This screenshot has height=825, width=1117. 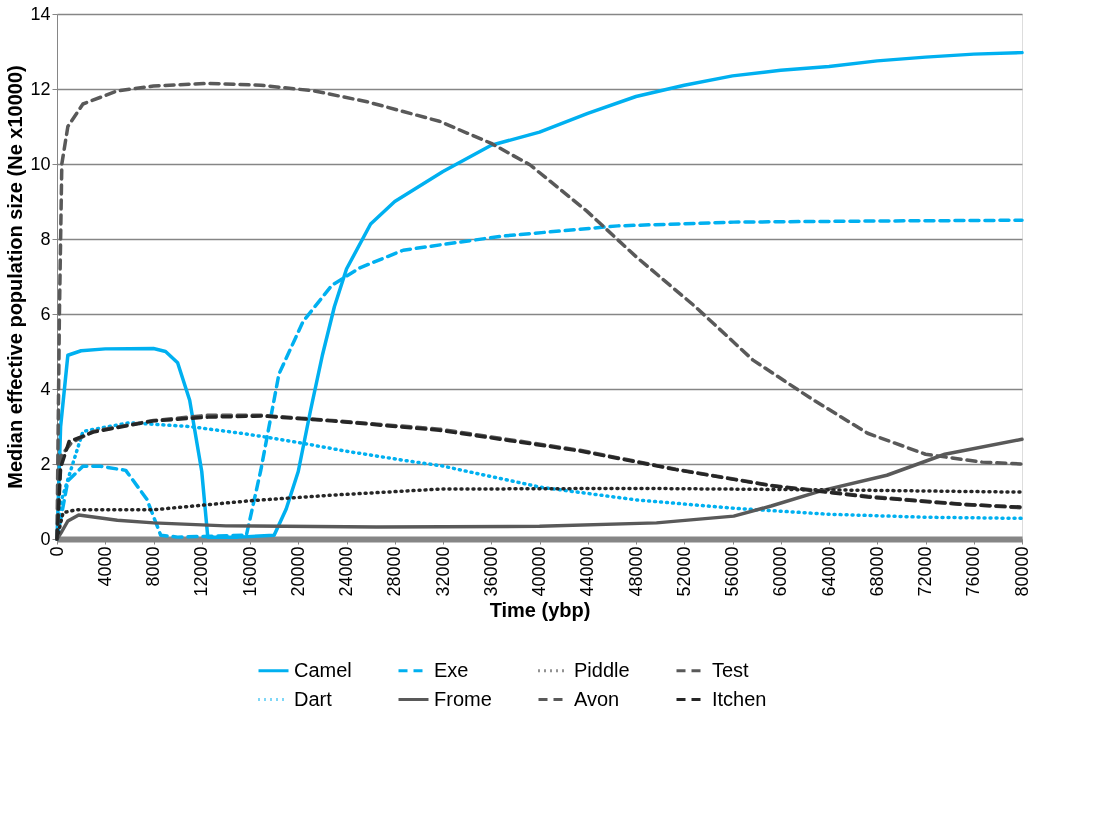 I want to click on x-tick-label: 16000, so click(x=249, y=571).